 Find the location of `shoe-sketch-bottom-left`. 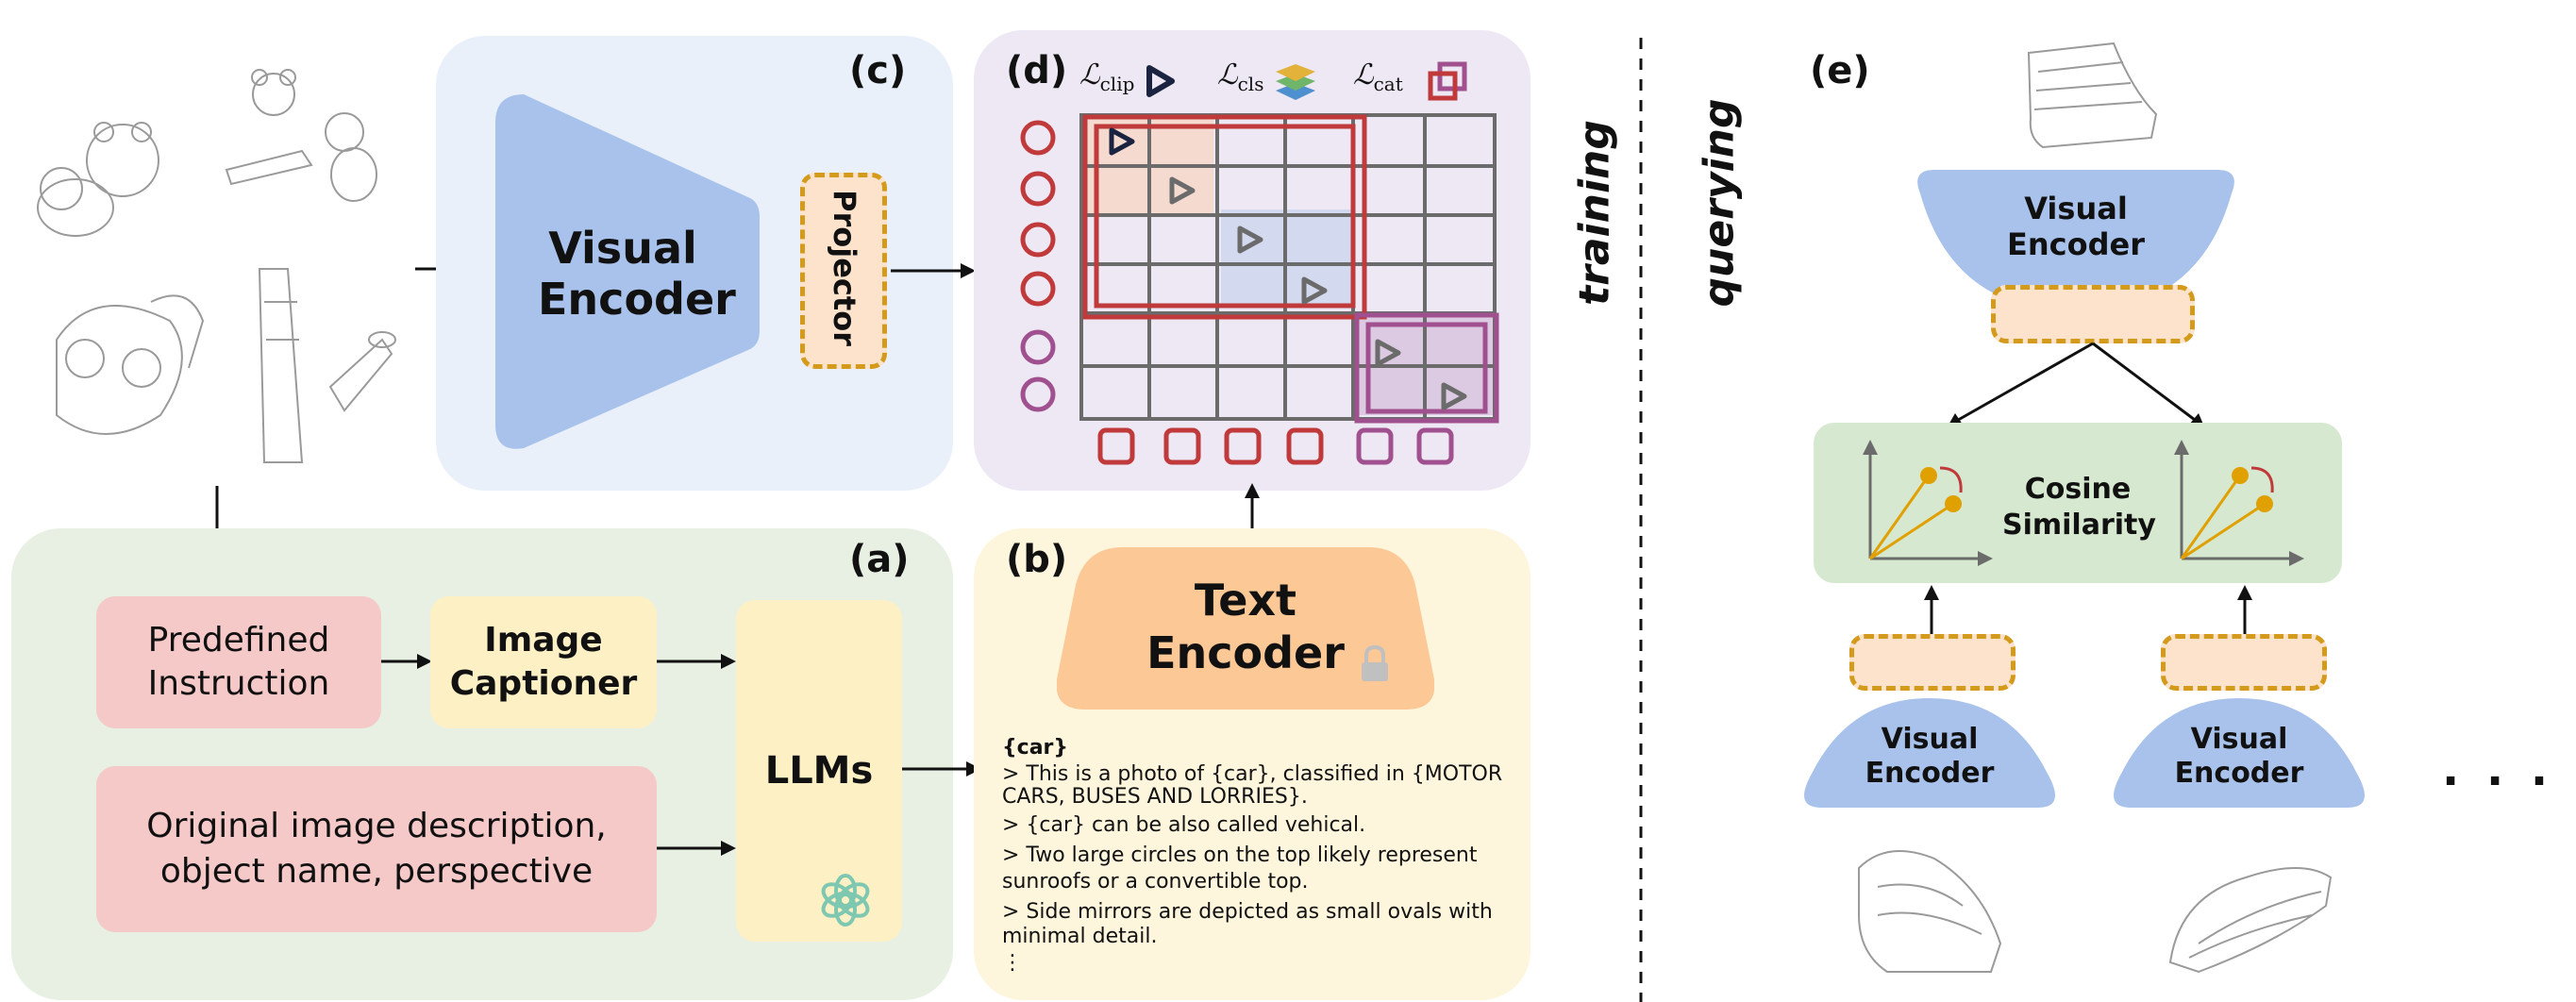

shoe-sketch-bottom-left is located at coordinates (1930, 911).